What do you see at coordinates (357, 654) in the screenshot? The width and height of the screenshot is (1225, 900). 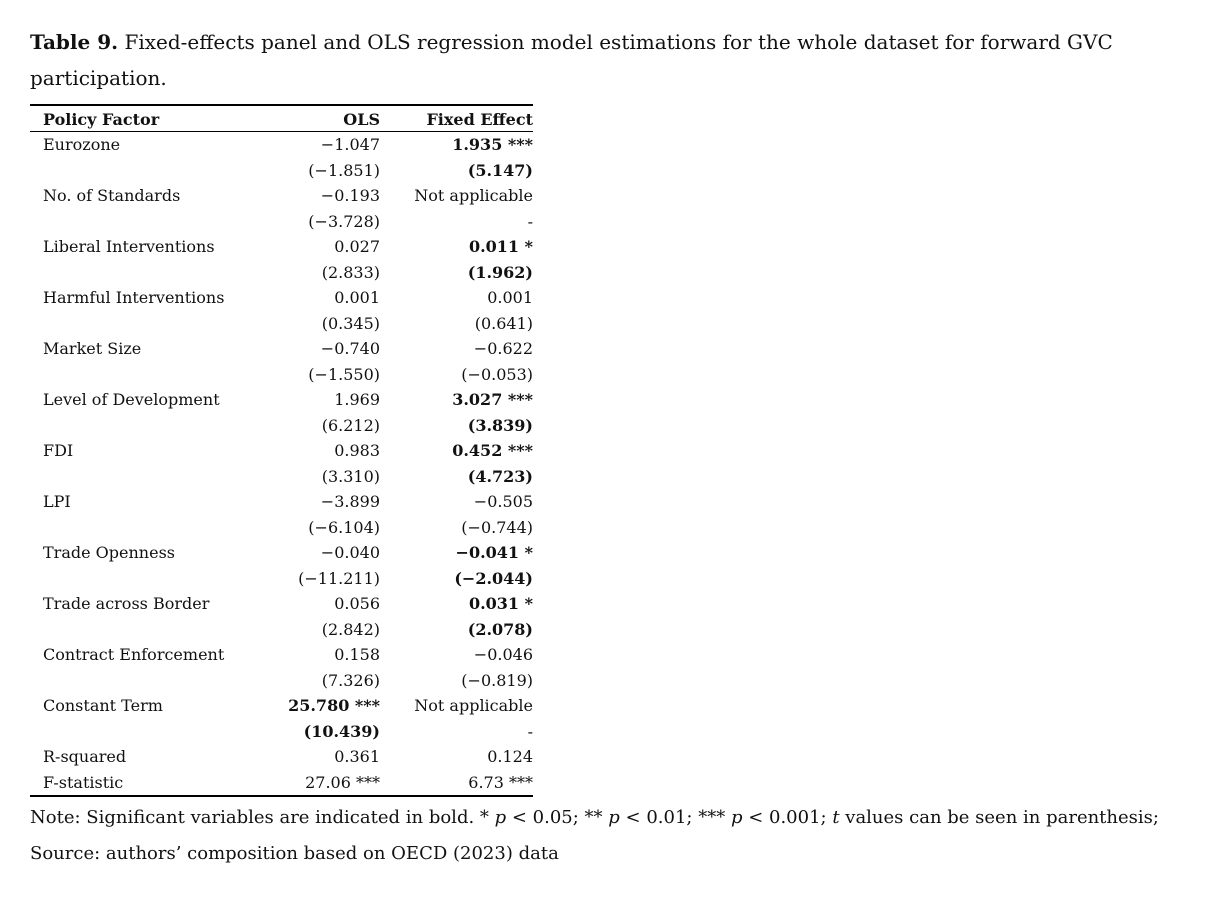 I see `ols-cell: 0.158` at bounding box center [357, 654].